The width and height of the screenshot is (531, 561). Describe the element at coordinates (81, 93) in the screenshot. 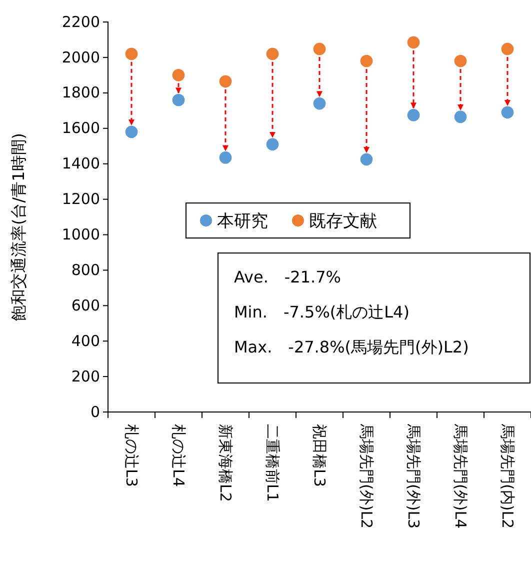

I see `y-tick-label: 1800` at that location.